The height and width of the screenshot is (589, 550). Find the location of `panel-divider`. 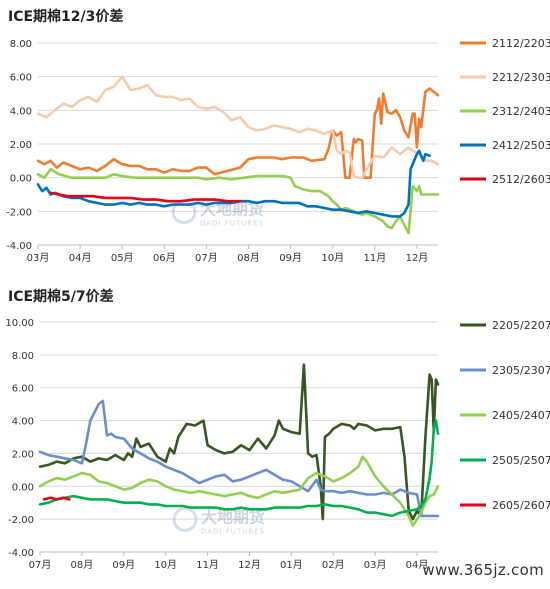

panel-divider is located at coordinates (275, 274).